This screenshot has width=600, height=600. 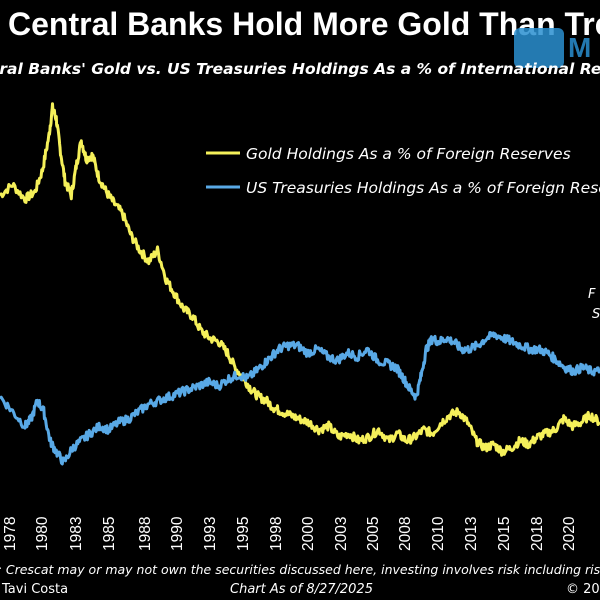 I want to click on x-tick-label: 2020, so click(x=569, y=533).